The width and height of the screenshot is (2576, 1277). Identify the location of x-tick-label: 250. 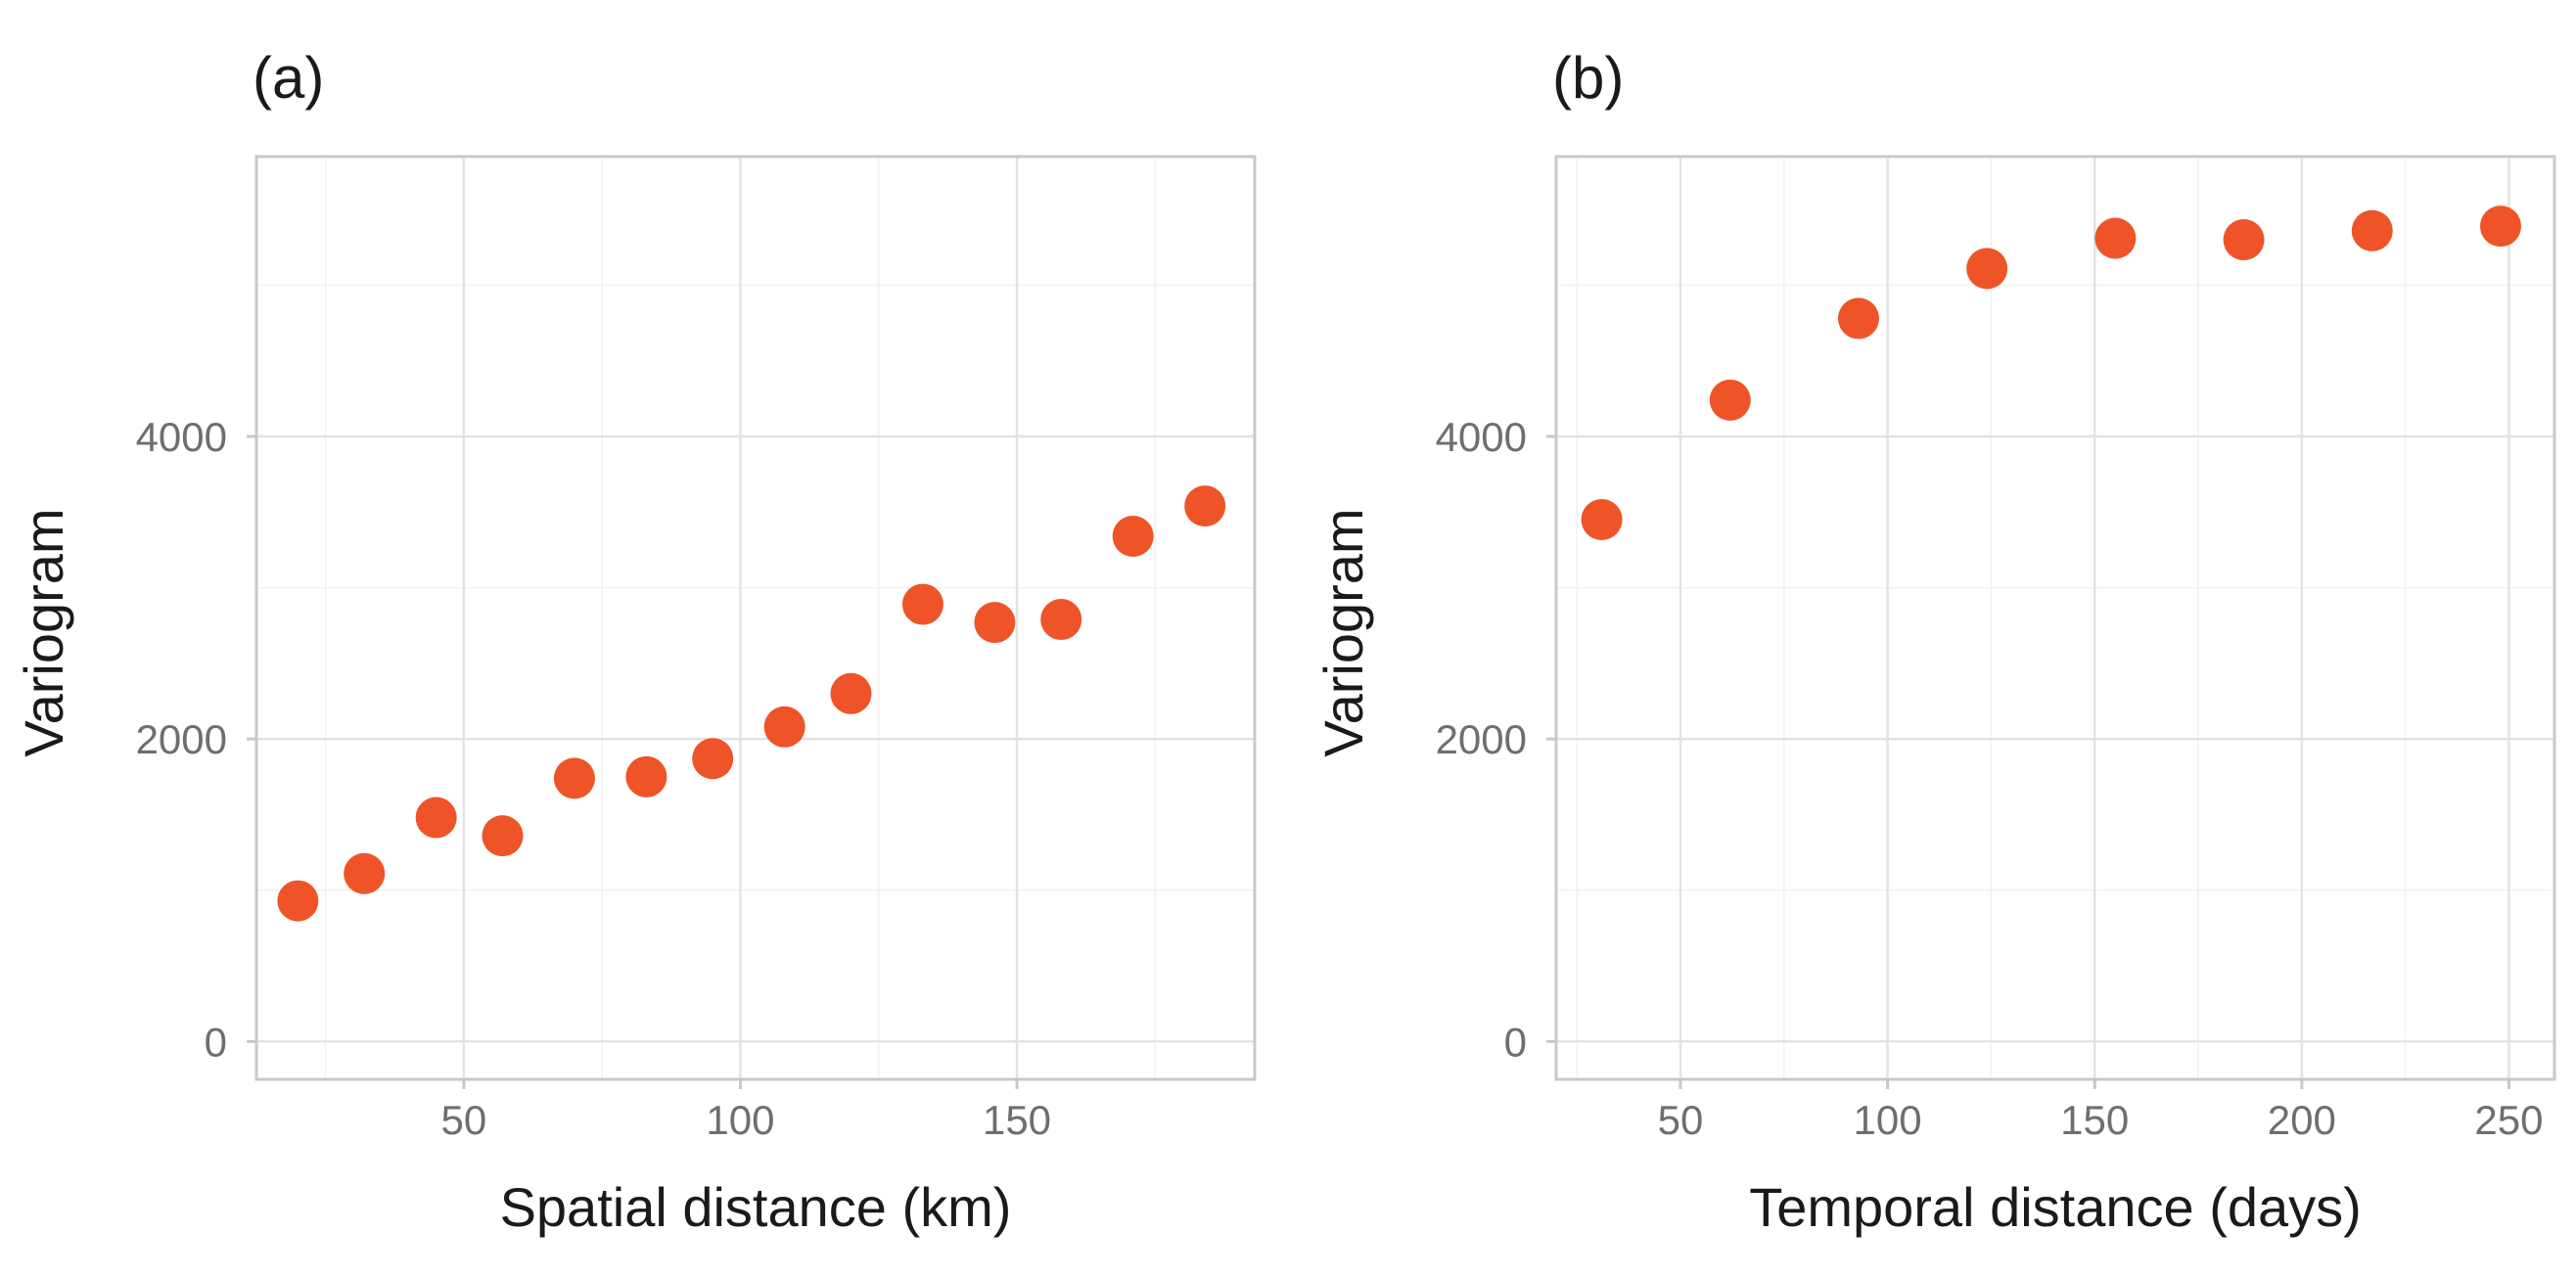
(2508, 1120).